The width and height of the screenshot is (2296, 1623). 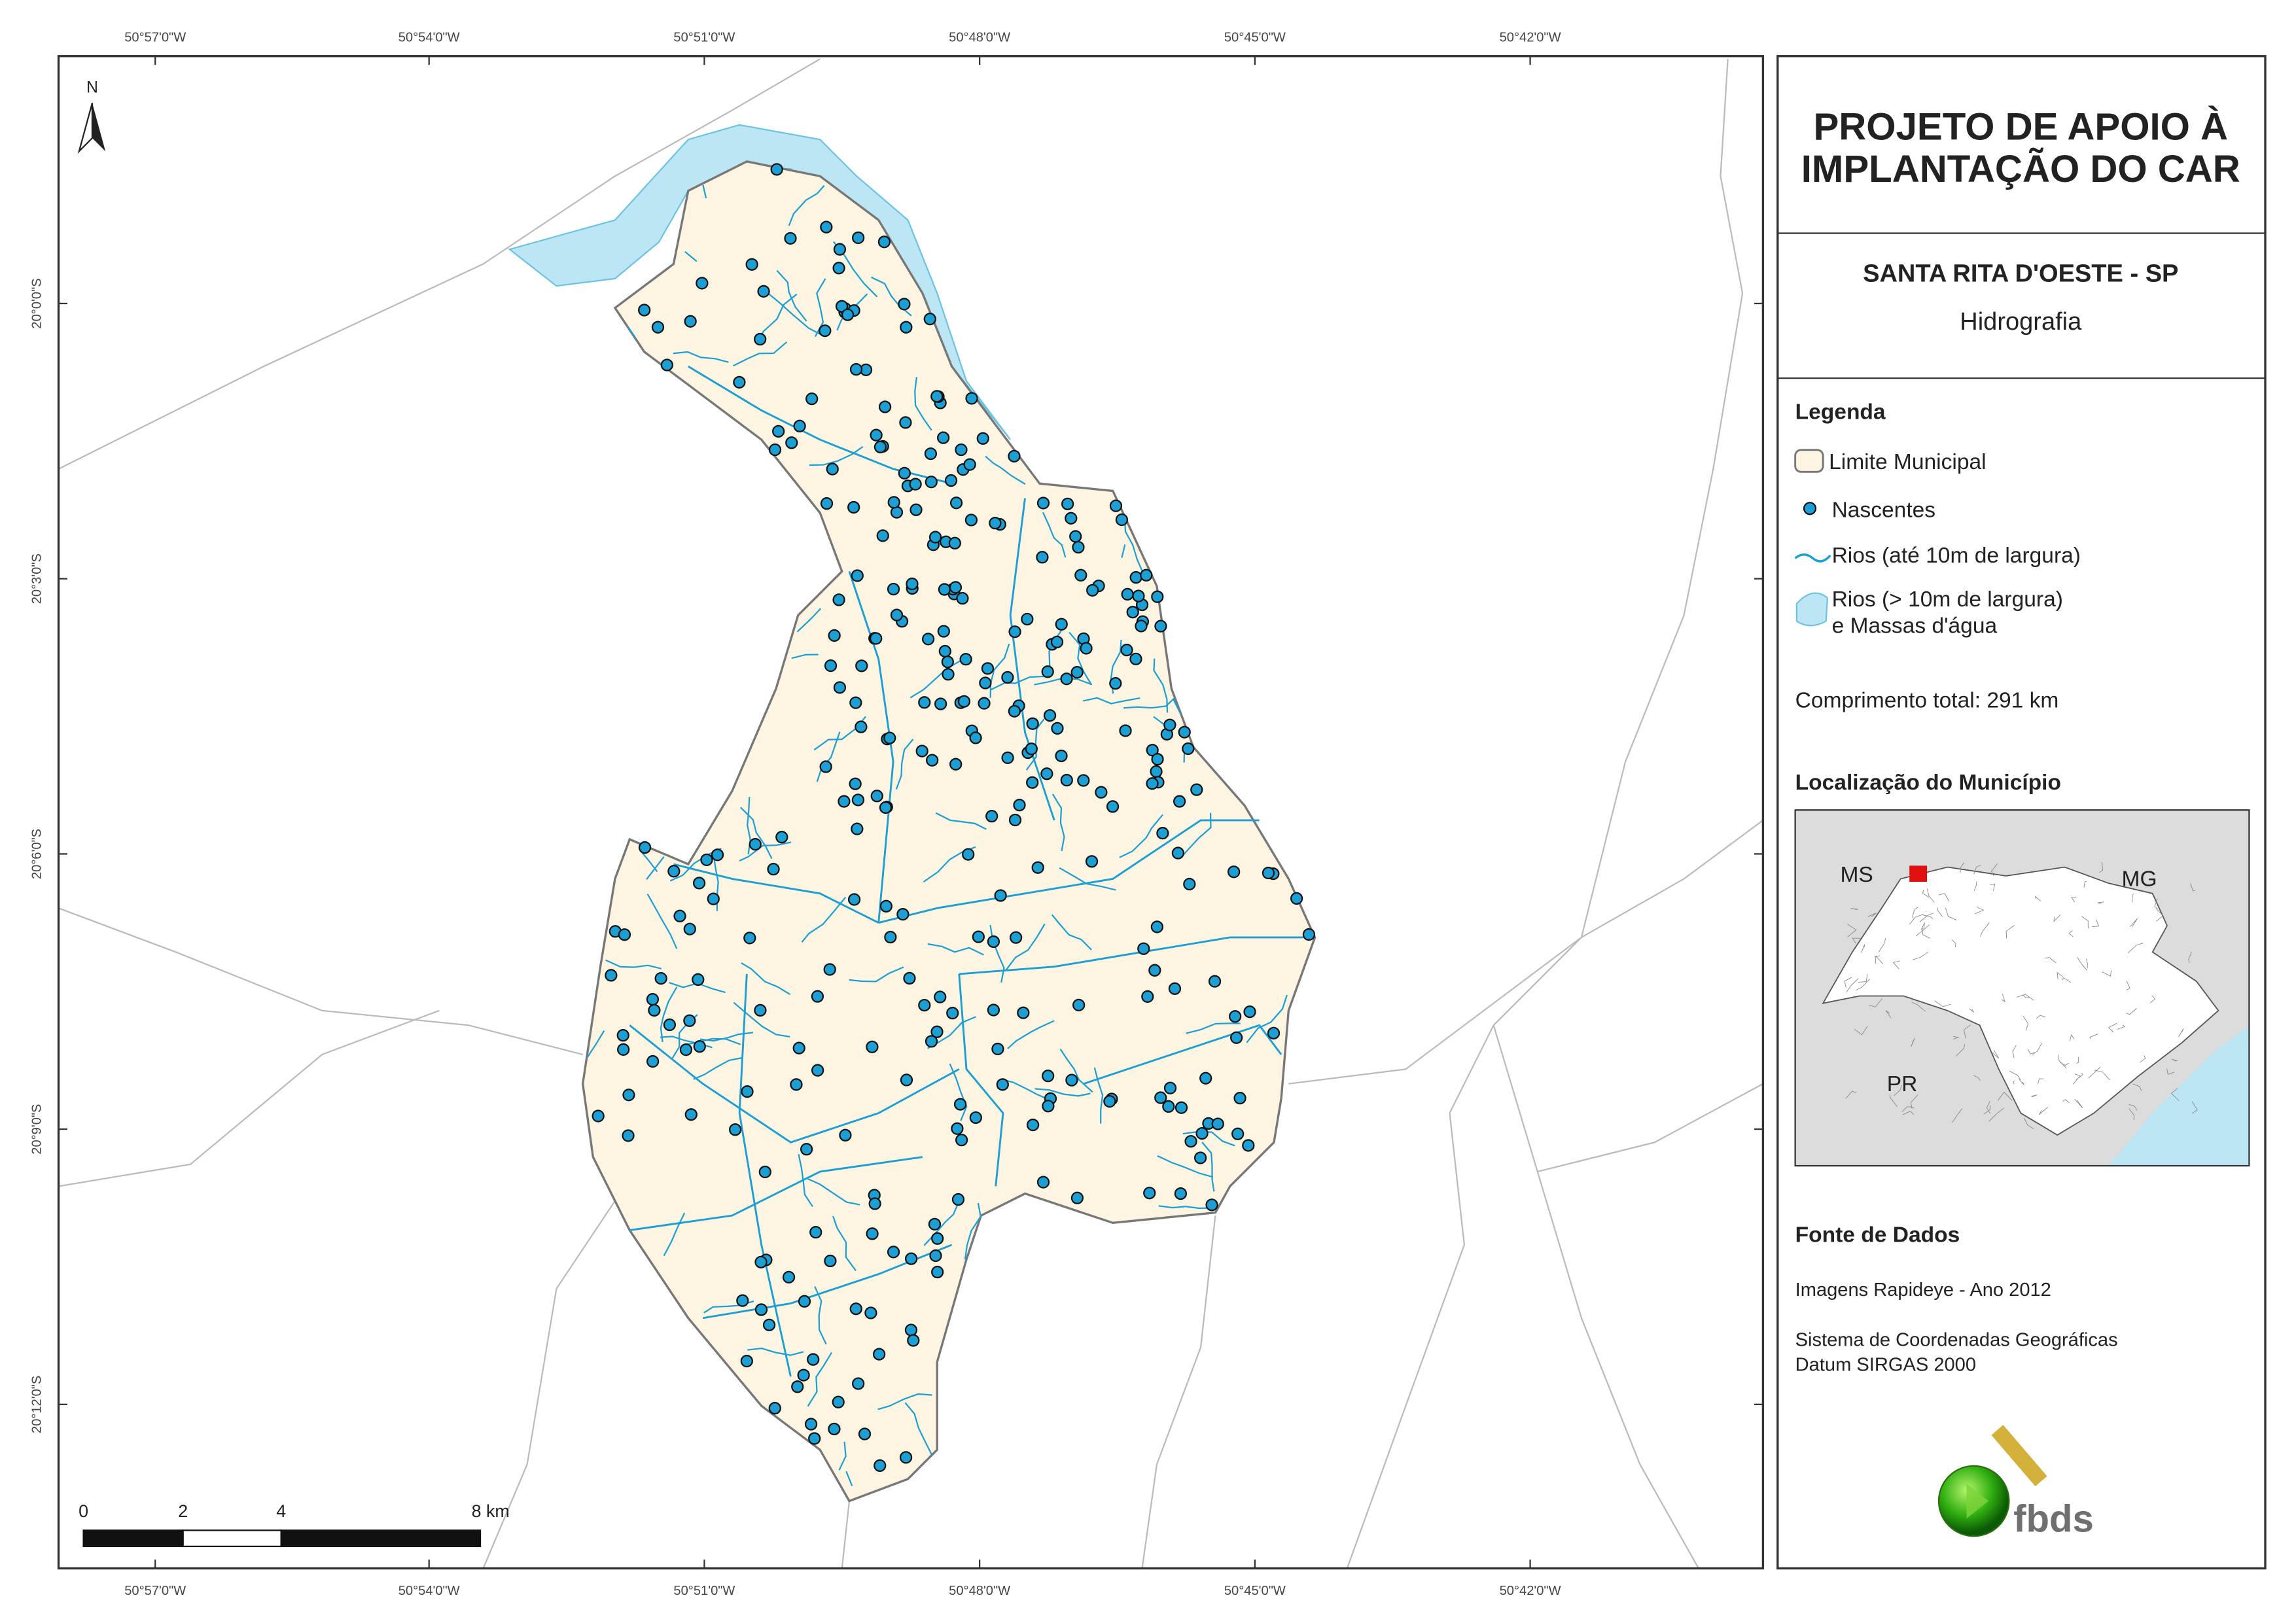 What do you see at coordinates (704, 1591) in the screenshot?
I see `lon-label: 50°51'0"W` at bounding box center [704, 1591].